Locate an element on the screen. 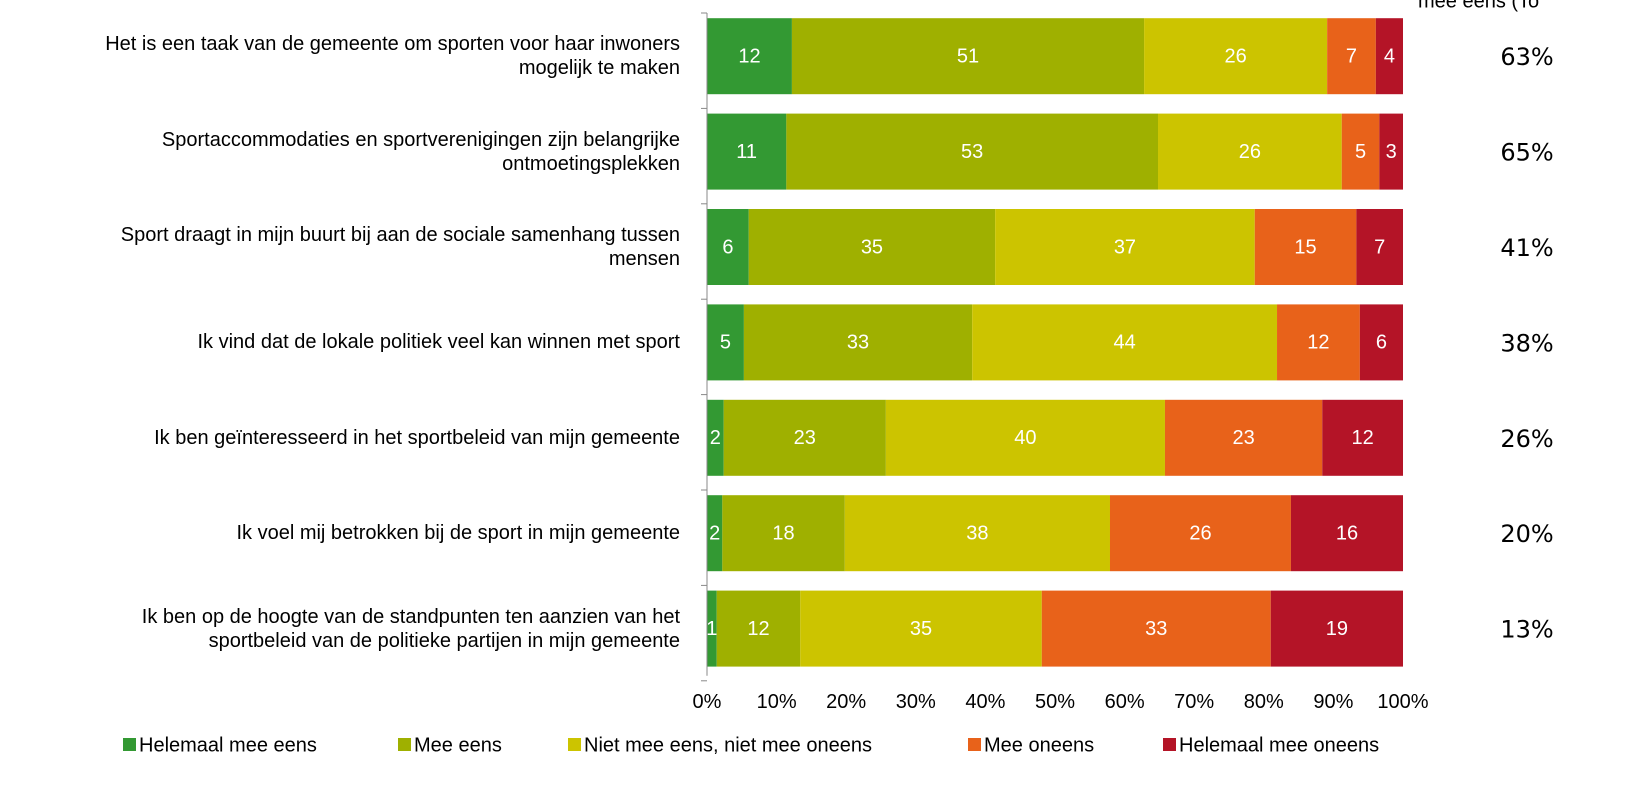 This screenshot has width=1648, height=794. x-tick-label: 100% is located at coordinates (1402, 702).